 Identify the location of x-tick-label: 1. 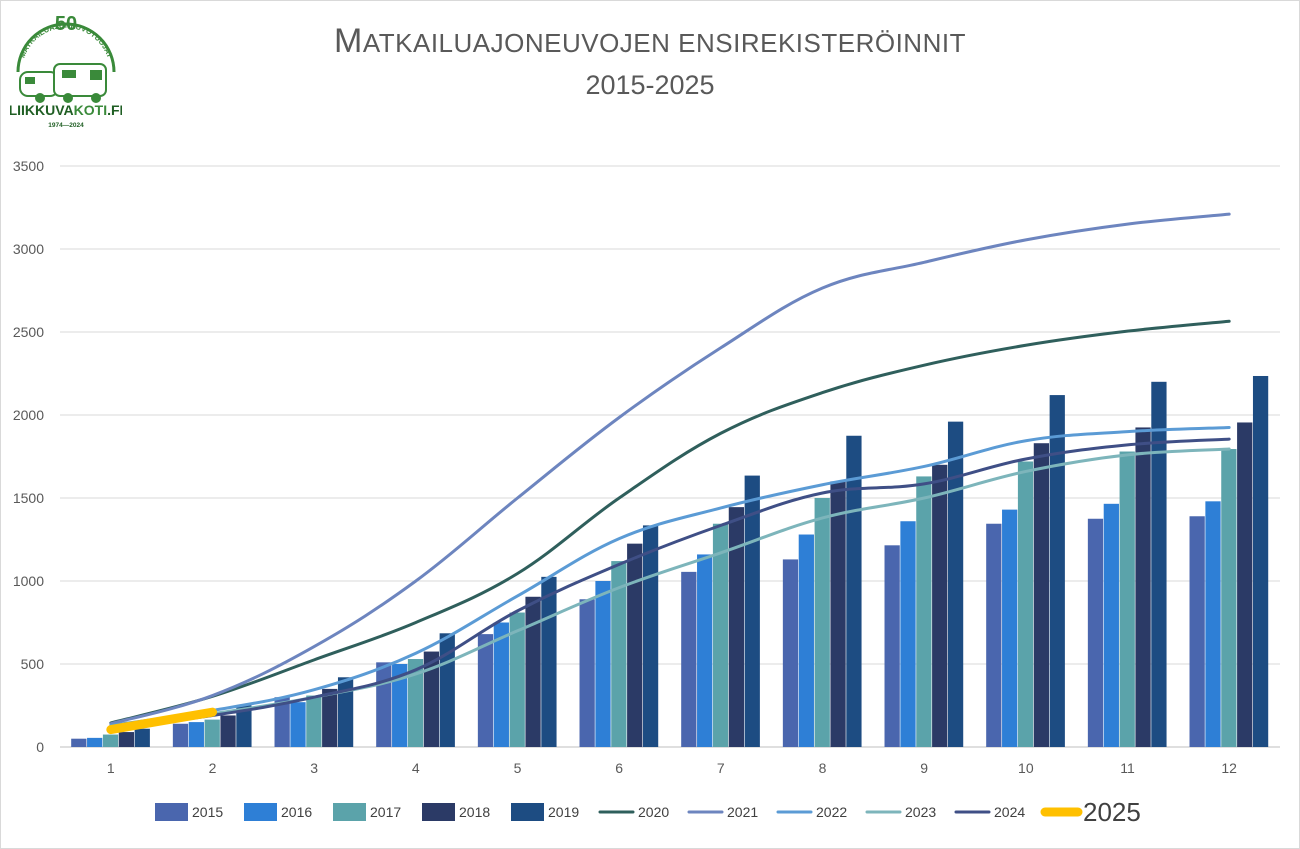
(111, 768).